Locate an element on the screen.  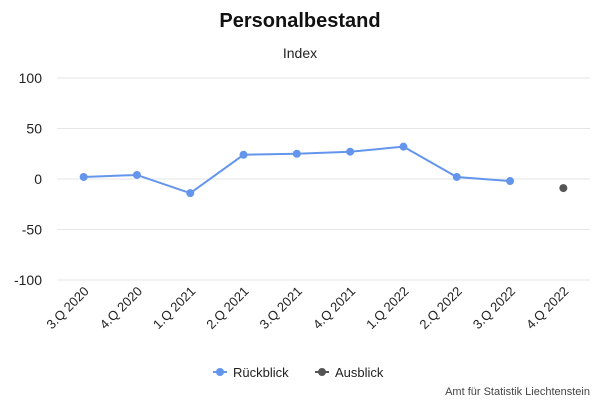
y-tick-label: -100 is located at coordinates (28, 280).